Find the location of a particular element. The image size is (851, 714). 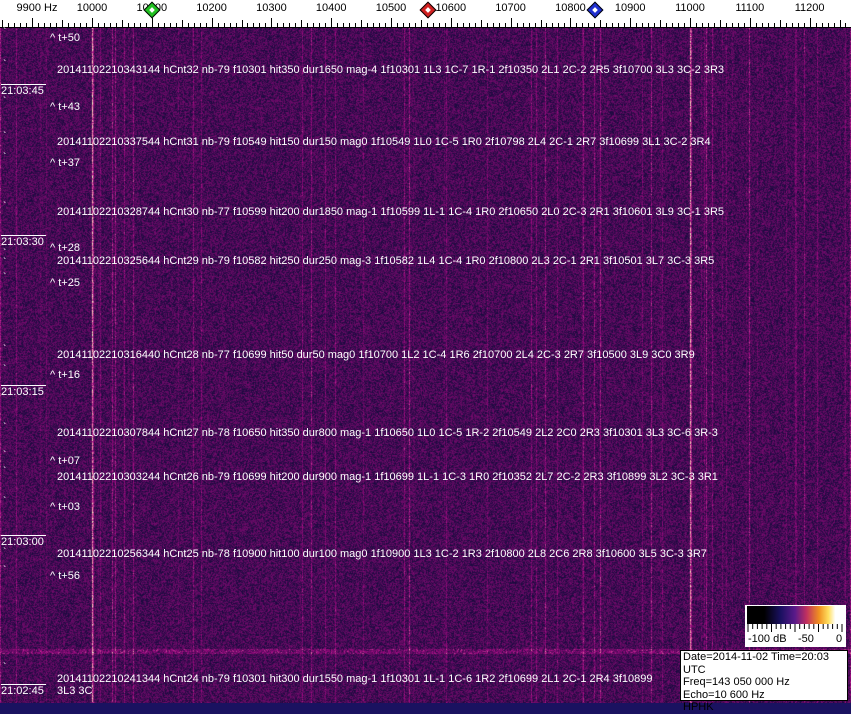

time-label: 21:03:45 is located at coordinates (23, 90).